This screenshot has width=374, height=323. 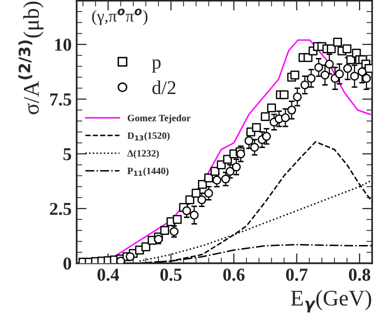 What do you see at coordinates (67, 264) in the screenshot?
I see `y-tick-label: 0` at bounding box center [67, 264].